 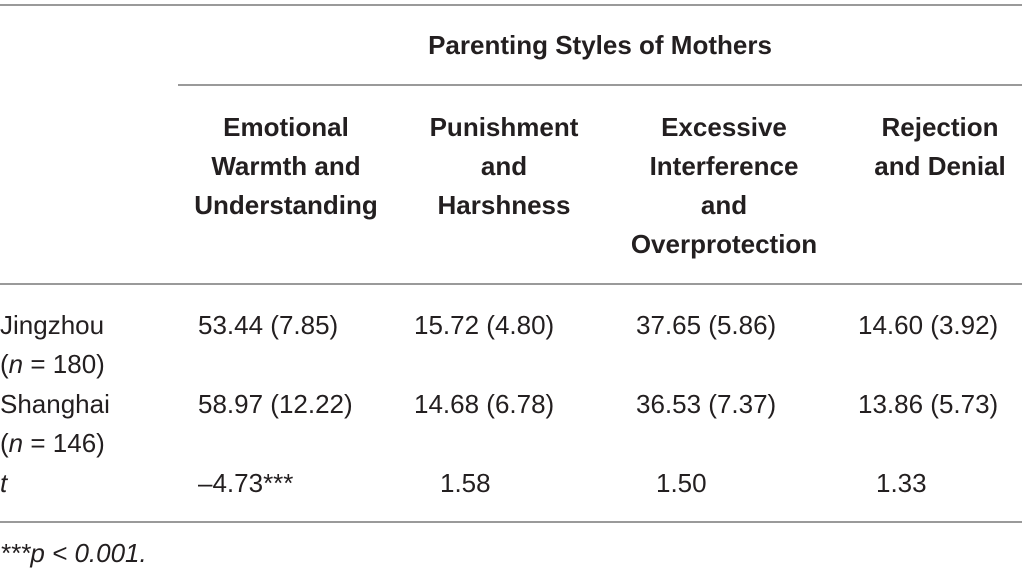 I want to click on column-header-line: Interference, so click(x=724, y=166).